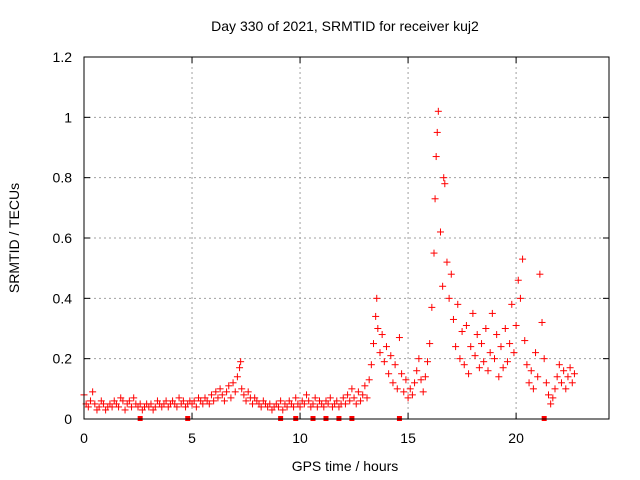 The width and height of the screenshot is (640, 480). I want to click on y-tick-label: 0.8, so click(63, 178).